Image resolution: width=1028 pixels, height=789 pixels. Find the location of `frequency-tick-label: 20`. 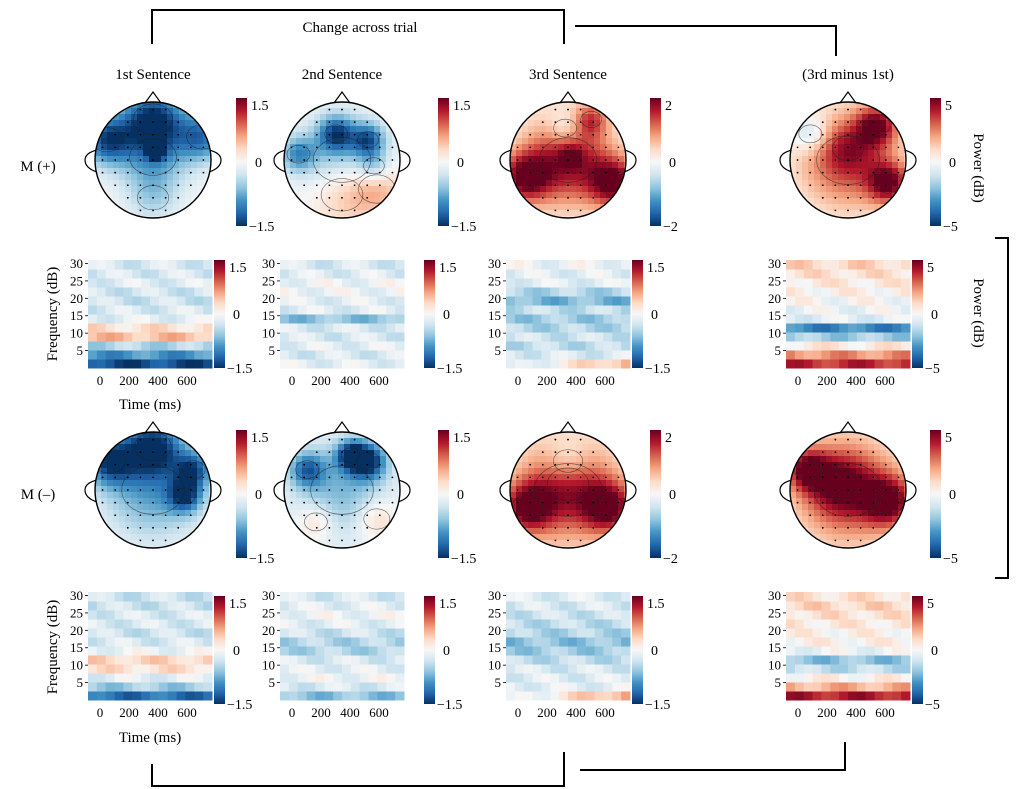

frequency-tick-label: 20 is located at coordinates (774, 298).